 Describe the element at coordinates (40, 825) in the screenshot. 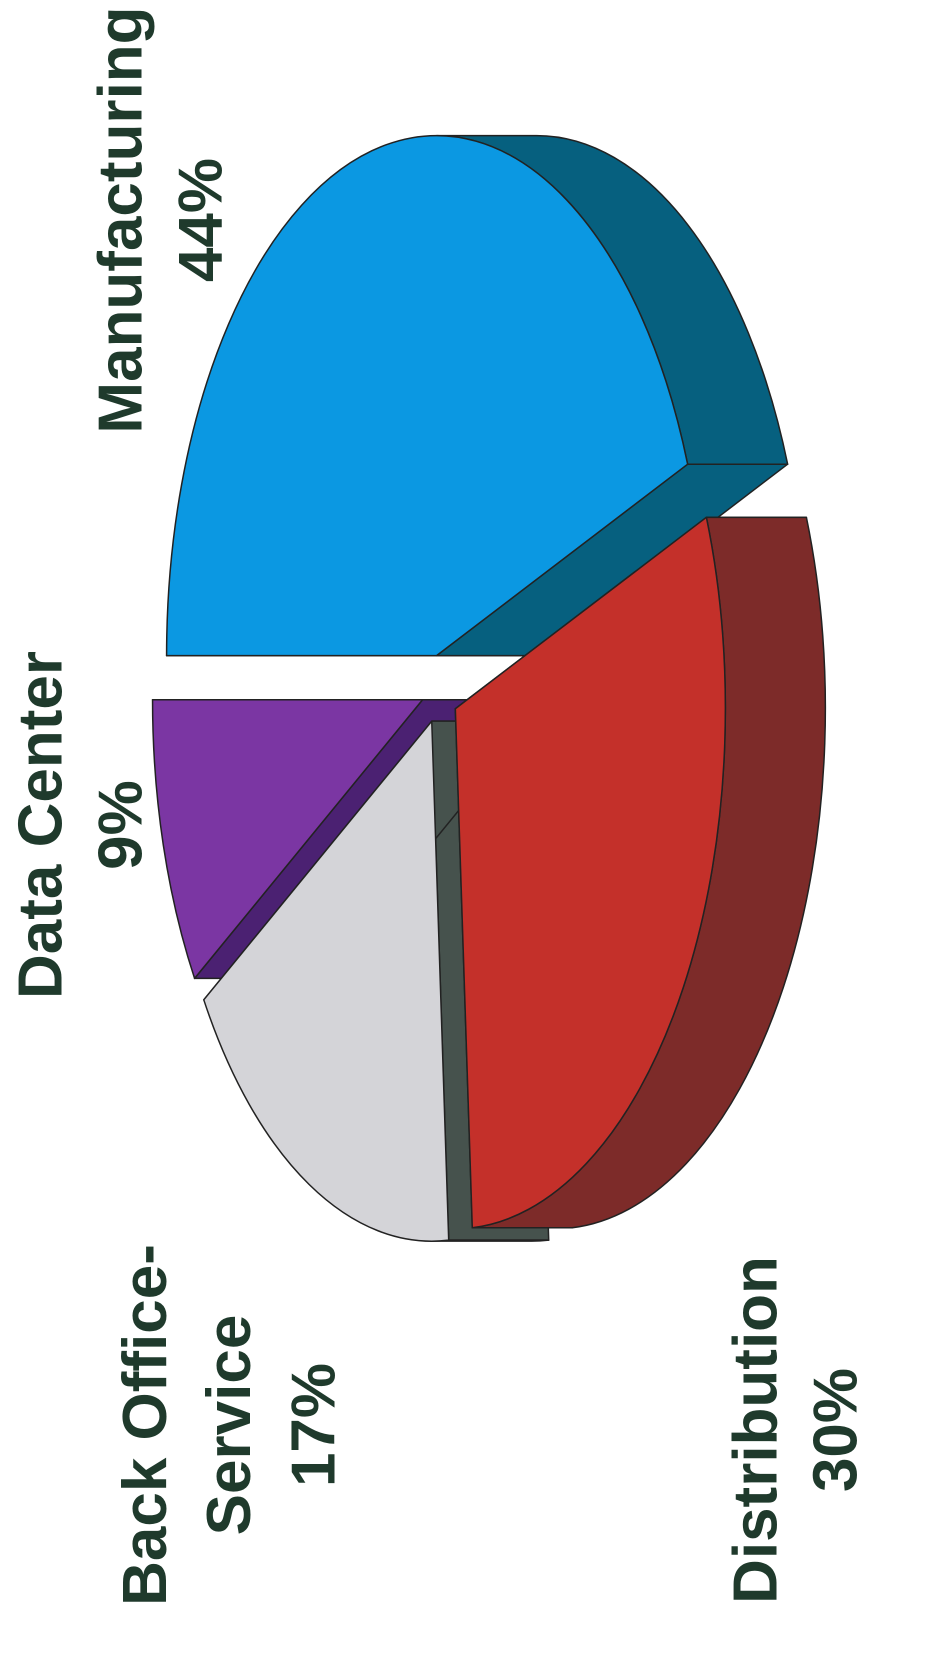

I see `category-label: Data Center` at that location.